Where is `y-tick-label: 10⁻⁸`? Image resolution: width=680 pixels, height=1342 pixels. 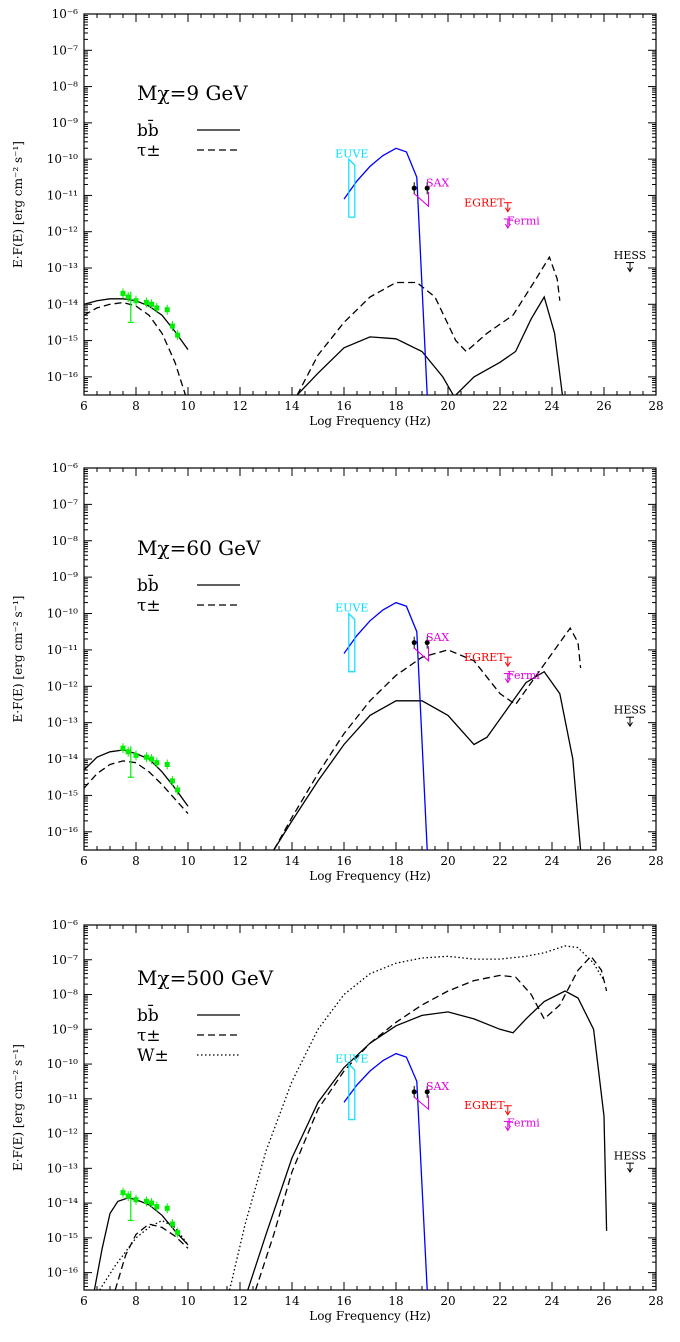
y-tick-label: 10⁻⁸ is located at coordinates (65, 995).